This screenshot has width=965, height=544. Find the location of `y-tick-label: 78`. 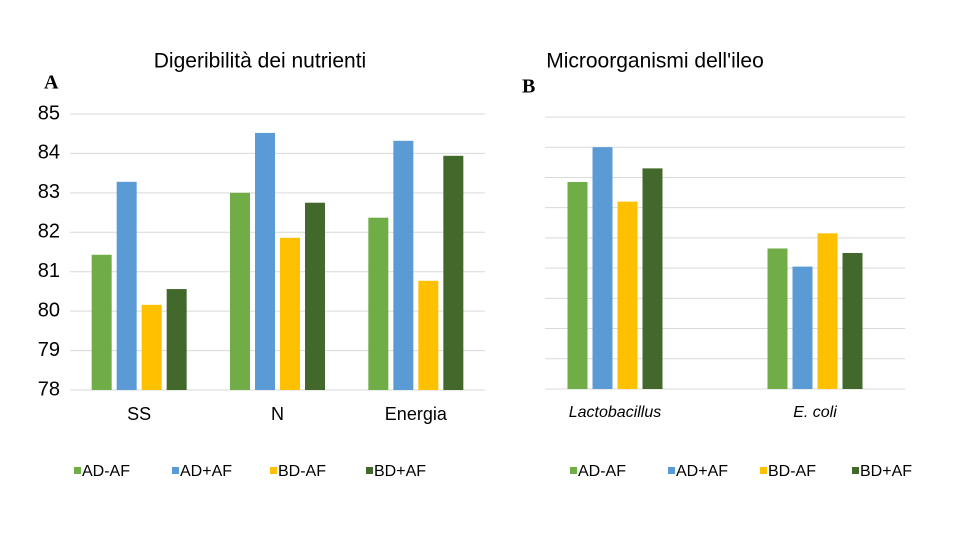

y-tick-label: 78 is located at coordinates (49, 389).